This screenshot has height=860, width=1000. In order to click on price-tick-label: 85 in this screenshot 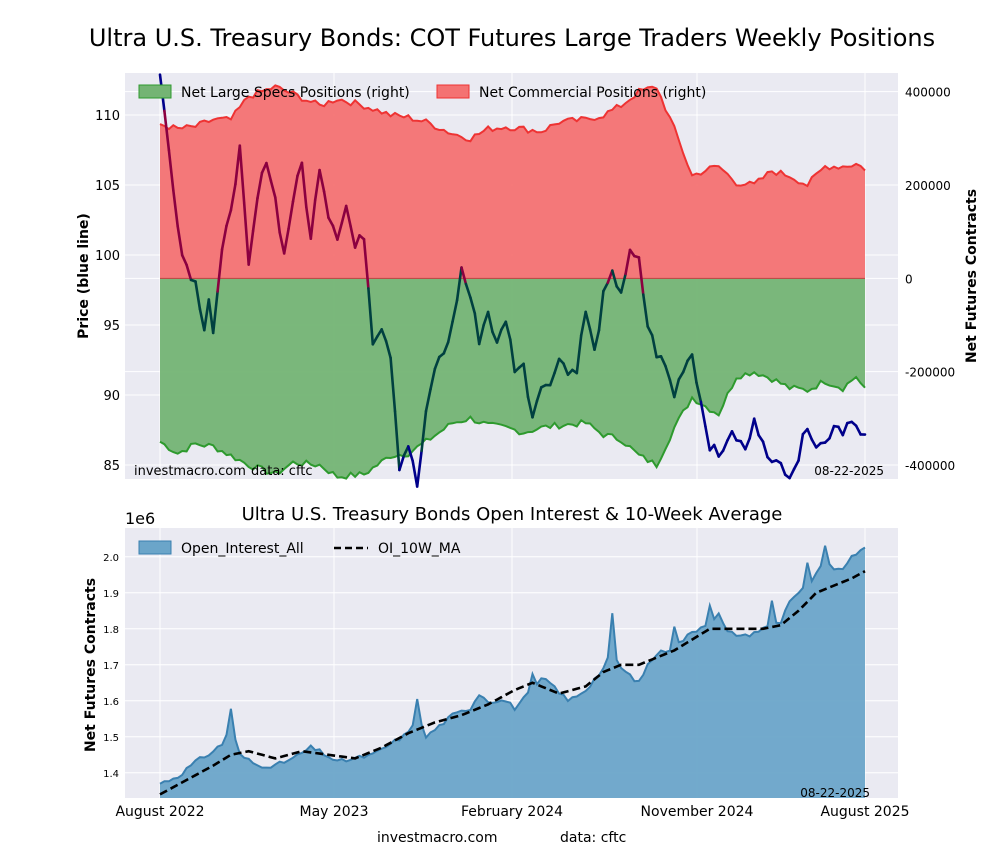, I will do `click(111, 466)`.